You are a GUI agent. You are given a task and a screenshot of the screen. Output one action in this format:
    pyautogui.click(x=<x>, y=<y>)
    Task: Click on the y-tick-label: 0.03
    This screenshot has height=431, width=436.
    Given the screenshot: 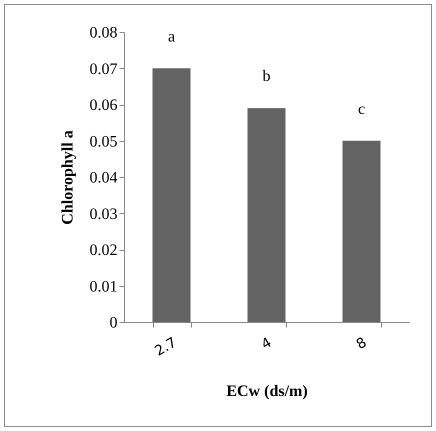 What is the action you would take?
    pyautogui.click(x=104, y=214)
    